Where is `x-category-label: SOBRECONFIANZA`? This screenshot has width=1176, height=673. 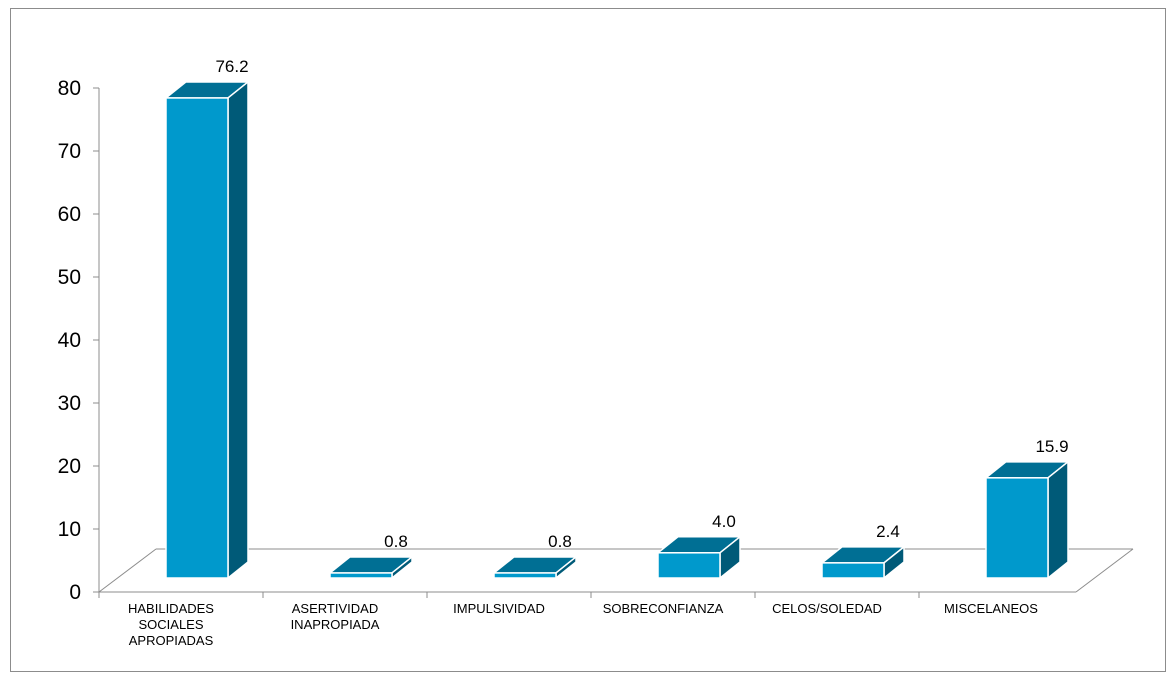 x-category-label: SOBRECONFIANZA is located at coordinates (663, 608).